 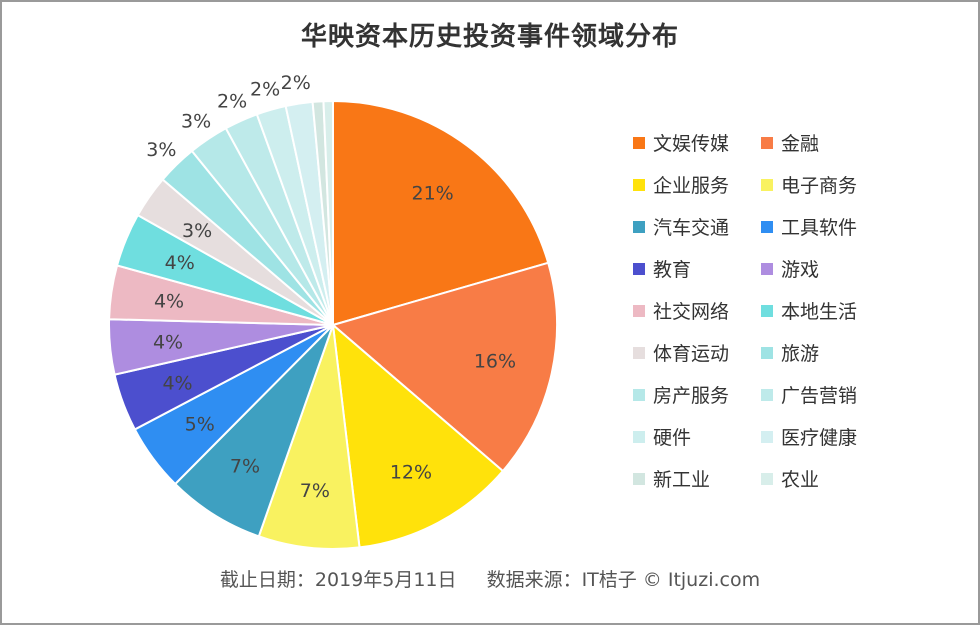 I want to click on legend-item-8: 游戏, so click(x=790, y=270).